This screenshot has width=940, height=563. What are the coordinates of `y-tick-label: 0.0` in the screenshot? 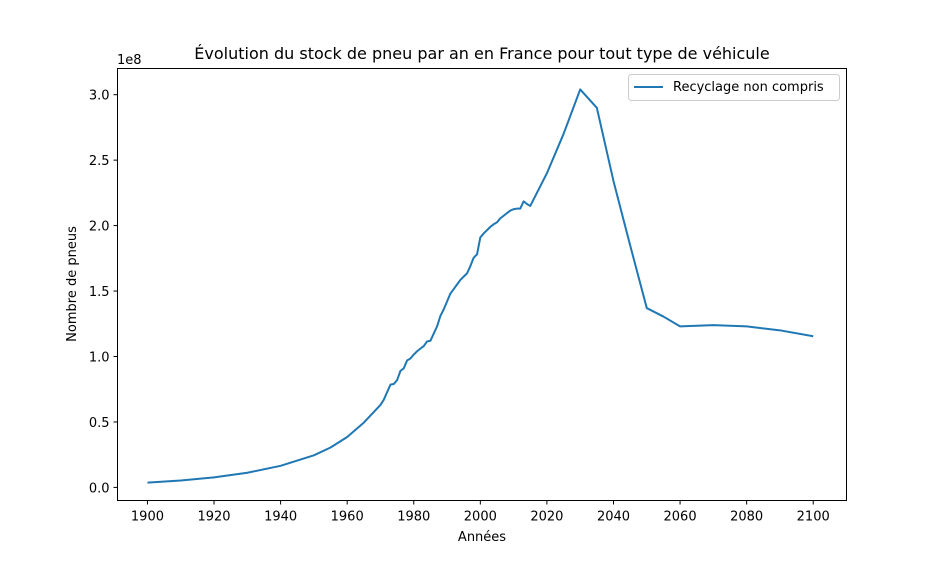 It's located at (99, 488).